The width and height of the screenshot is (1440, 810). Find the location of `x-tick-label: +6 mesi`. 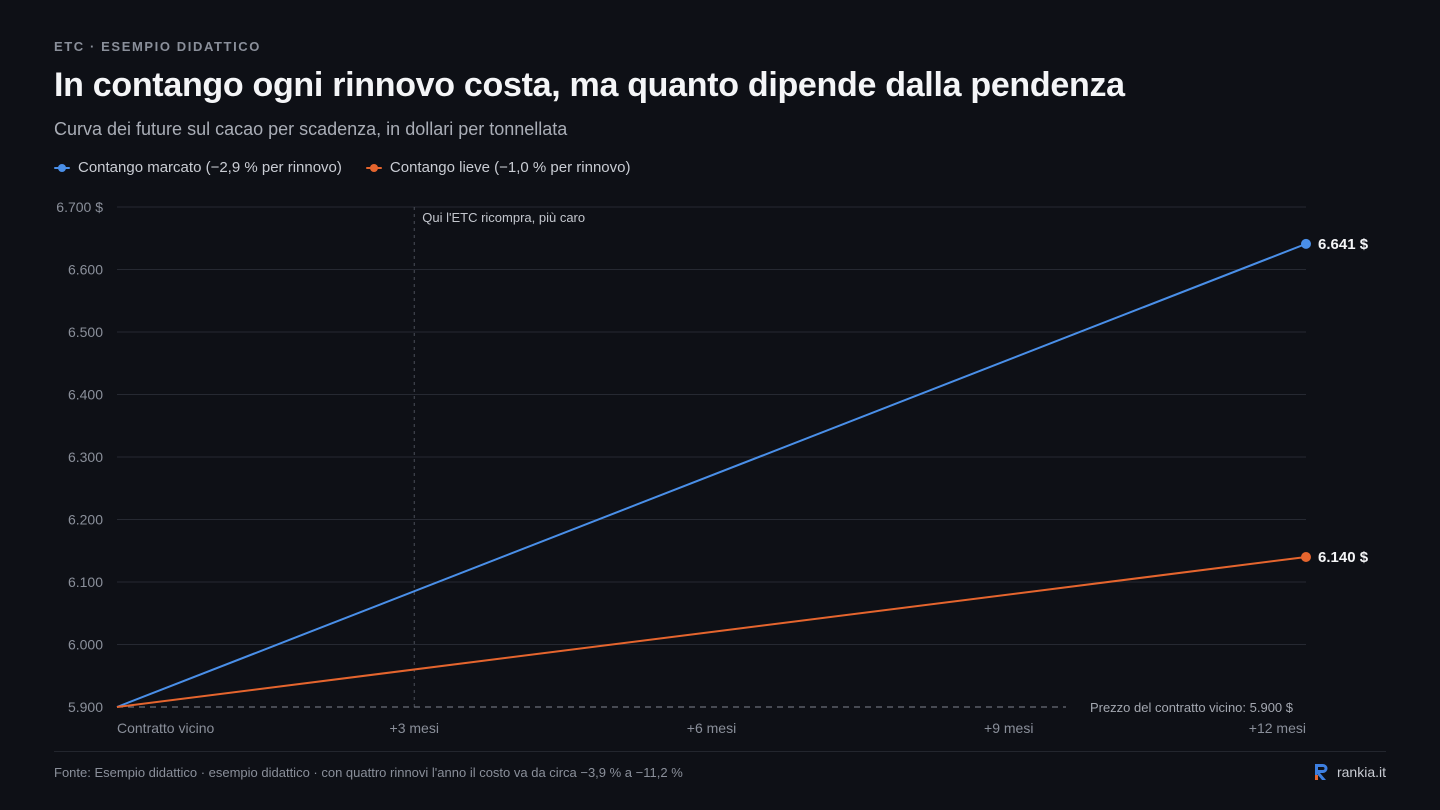

x-tick-label: +6 mesi is located at coordinates (711, 728).